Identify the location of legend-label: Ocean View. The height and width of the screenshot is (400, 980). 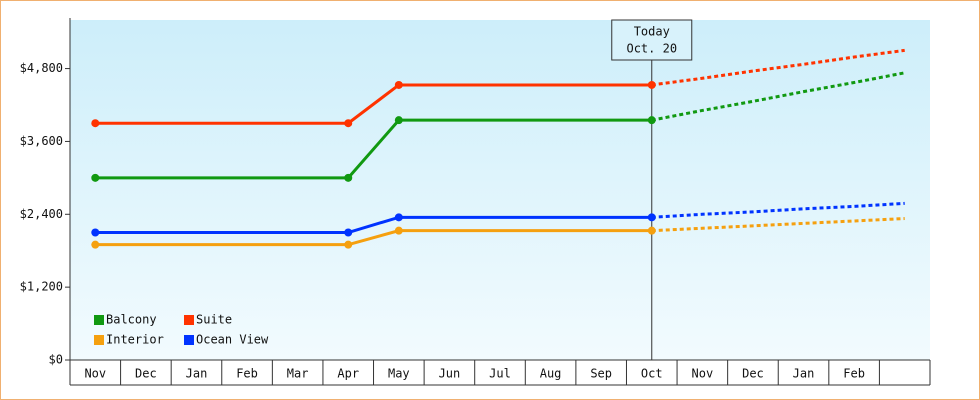
(232, 340).